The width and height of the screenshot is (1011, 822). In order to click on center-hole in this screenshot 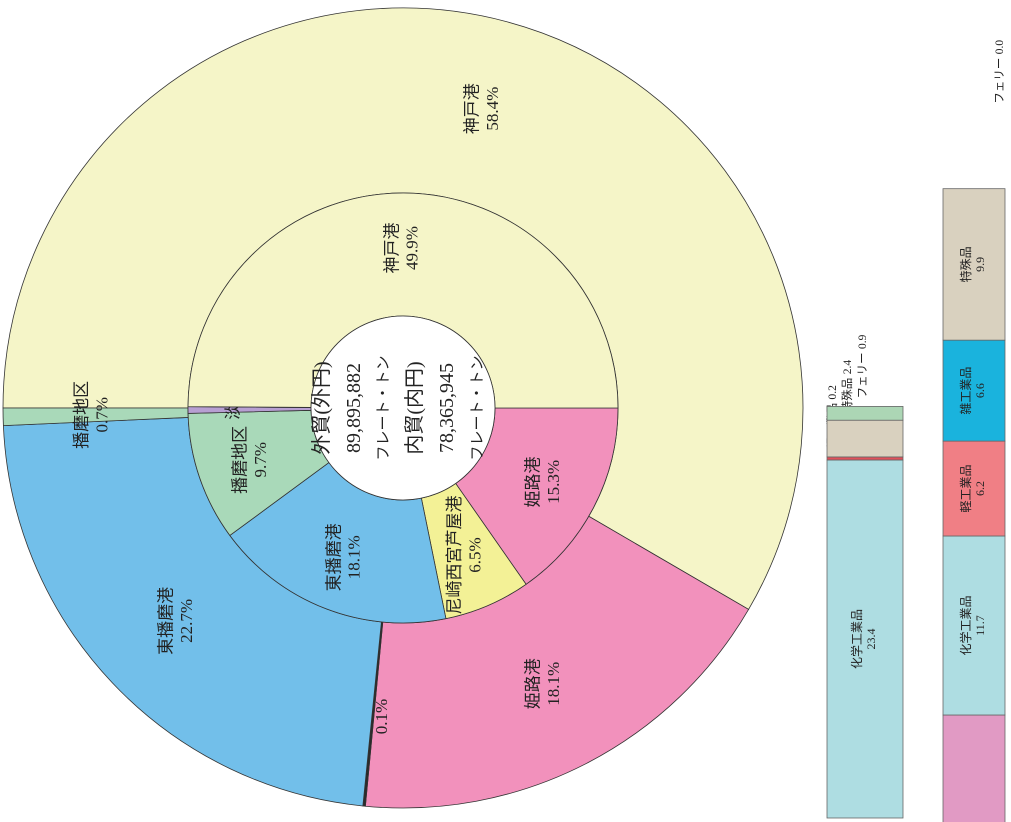, I will do `click(403, 408)`.